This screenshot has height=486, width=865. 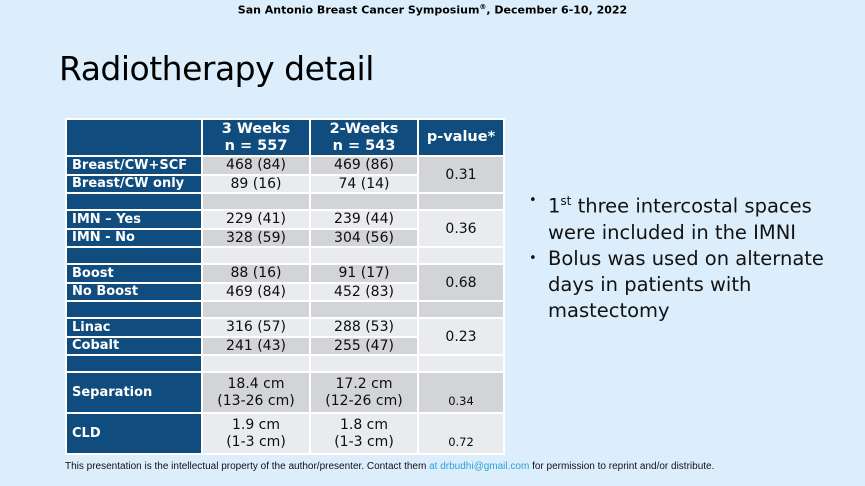 What do you see at coordinates (364, 327) in the screenshot?
I see `data-cell: 288 (53)` at bounding box center [364, 327].